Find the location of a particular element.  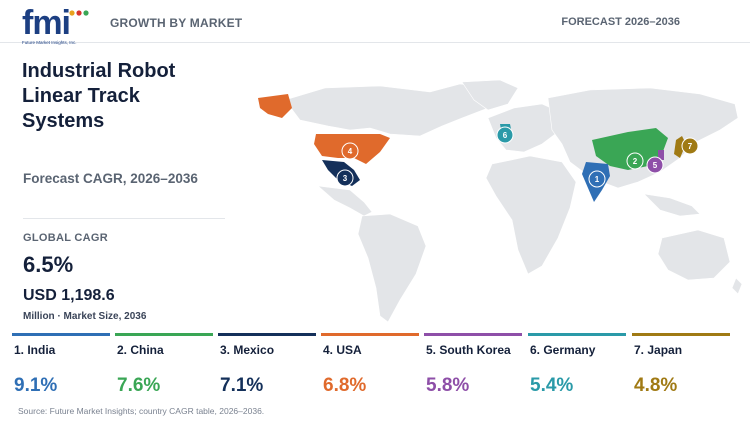

marker-usa: 4 is located at coordinates (350, 151).